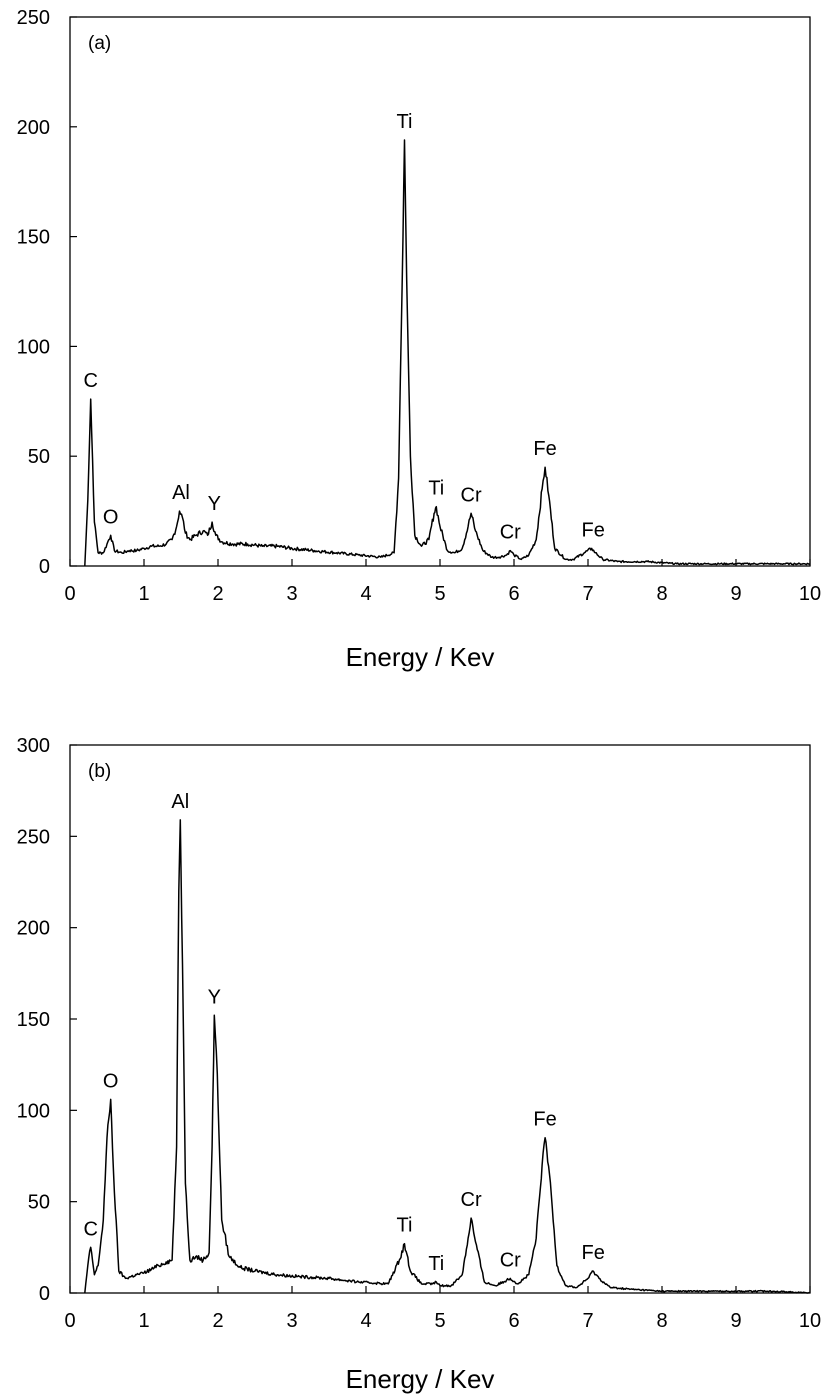 The image size is (827, 1400). I want to click on y-tick-label: 300, so click(33, 746).